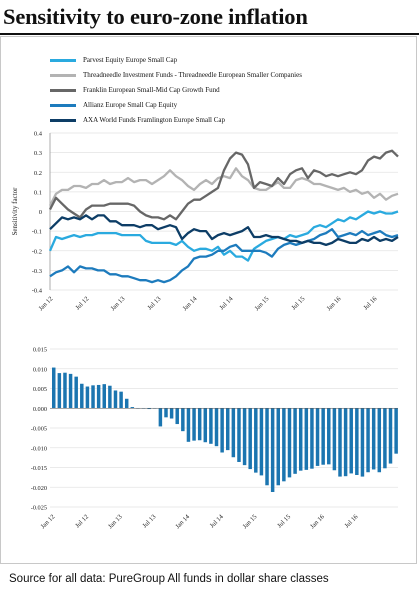  I want to click on y-tick-label: 0.015, so click(40, 350).